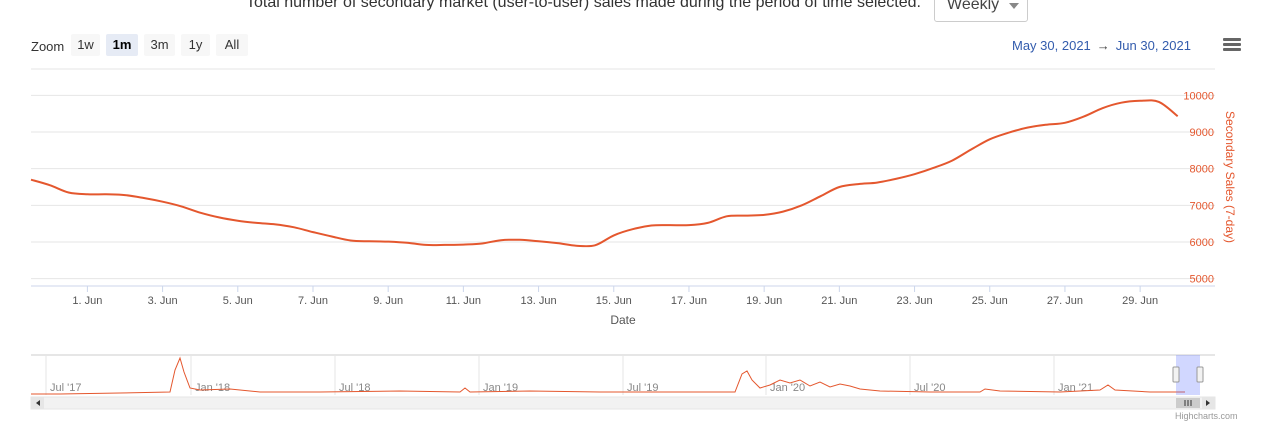  What do you see at coordinates (614, 301) in the screenshot?
I see `x-tick-label: 15. Jun` at bounding box center [614, 301].